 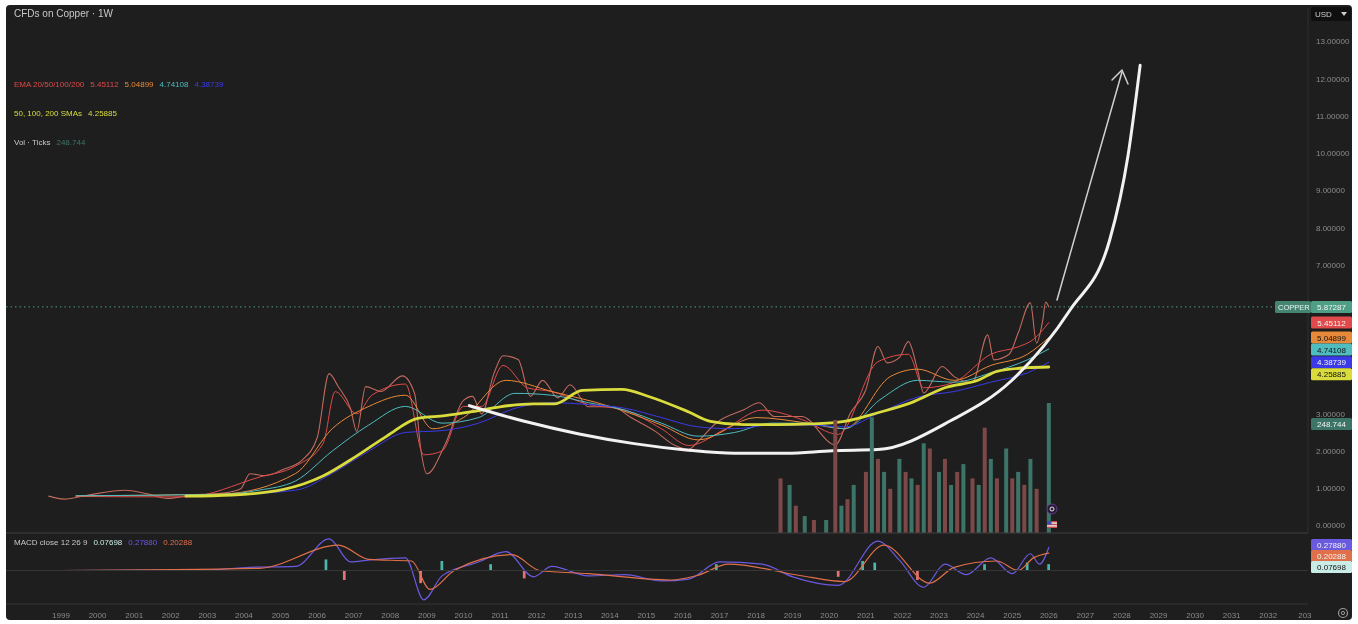 What do you see at coordinates (1331, 567) in the screenshot?
I see `text: 0.07698` at bounding box center [1331, 567].